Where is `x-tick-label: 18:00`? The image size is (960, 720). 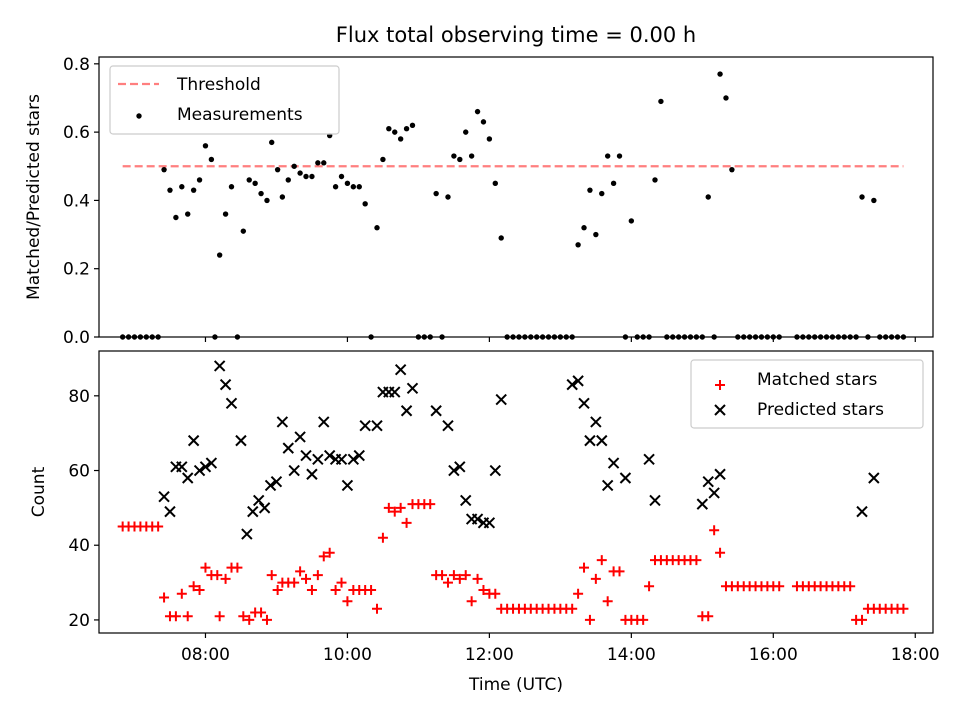 x-tick-label: 18:00 is located at coordinates (915, 655).